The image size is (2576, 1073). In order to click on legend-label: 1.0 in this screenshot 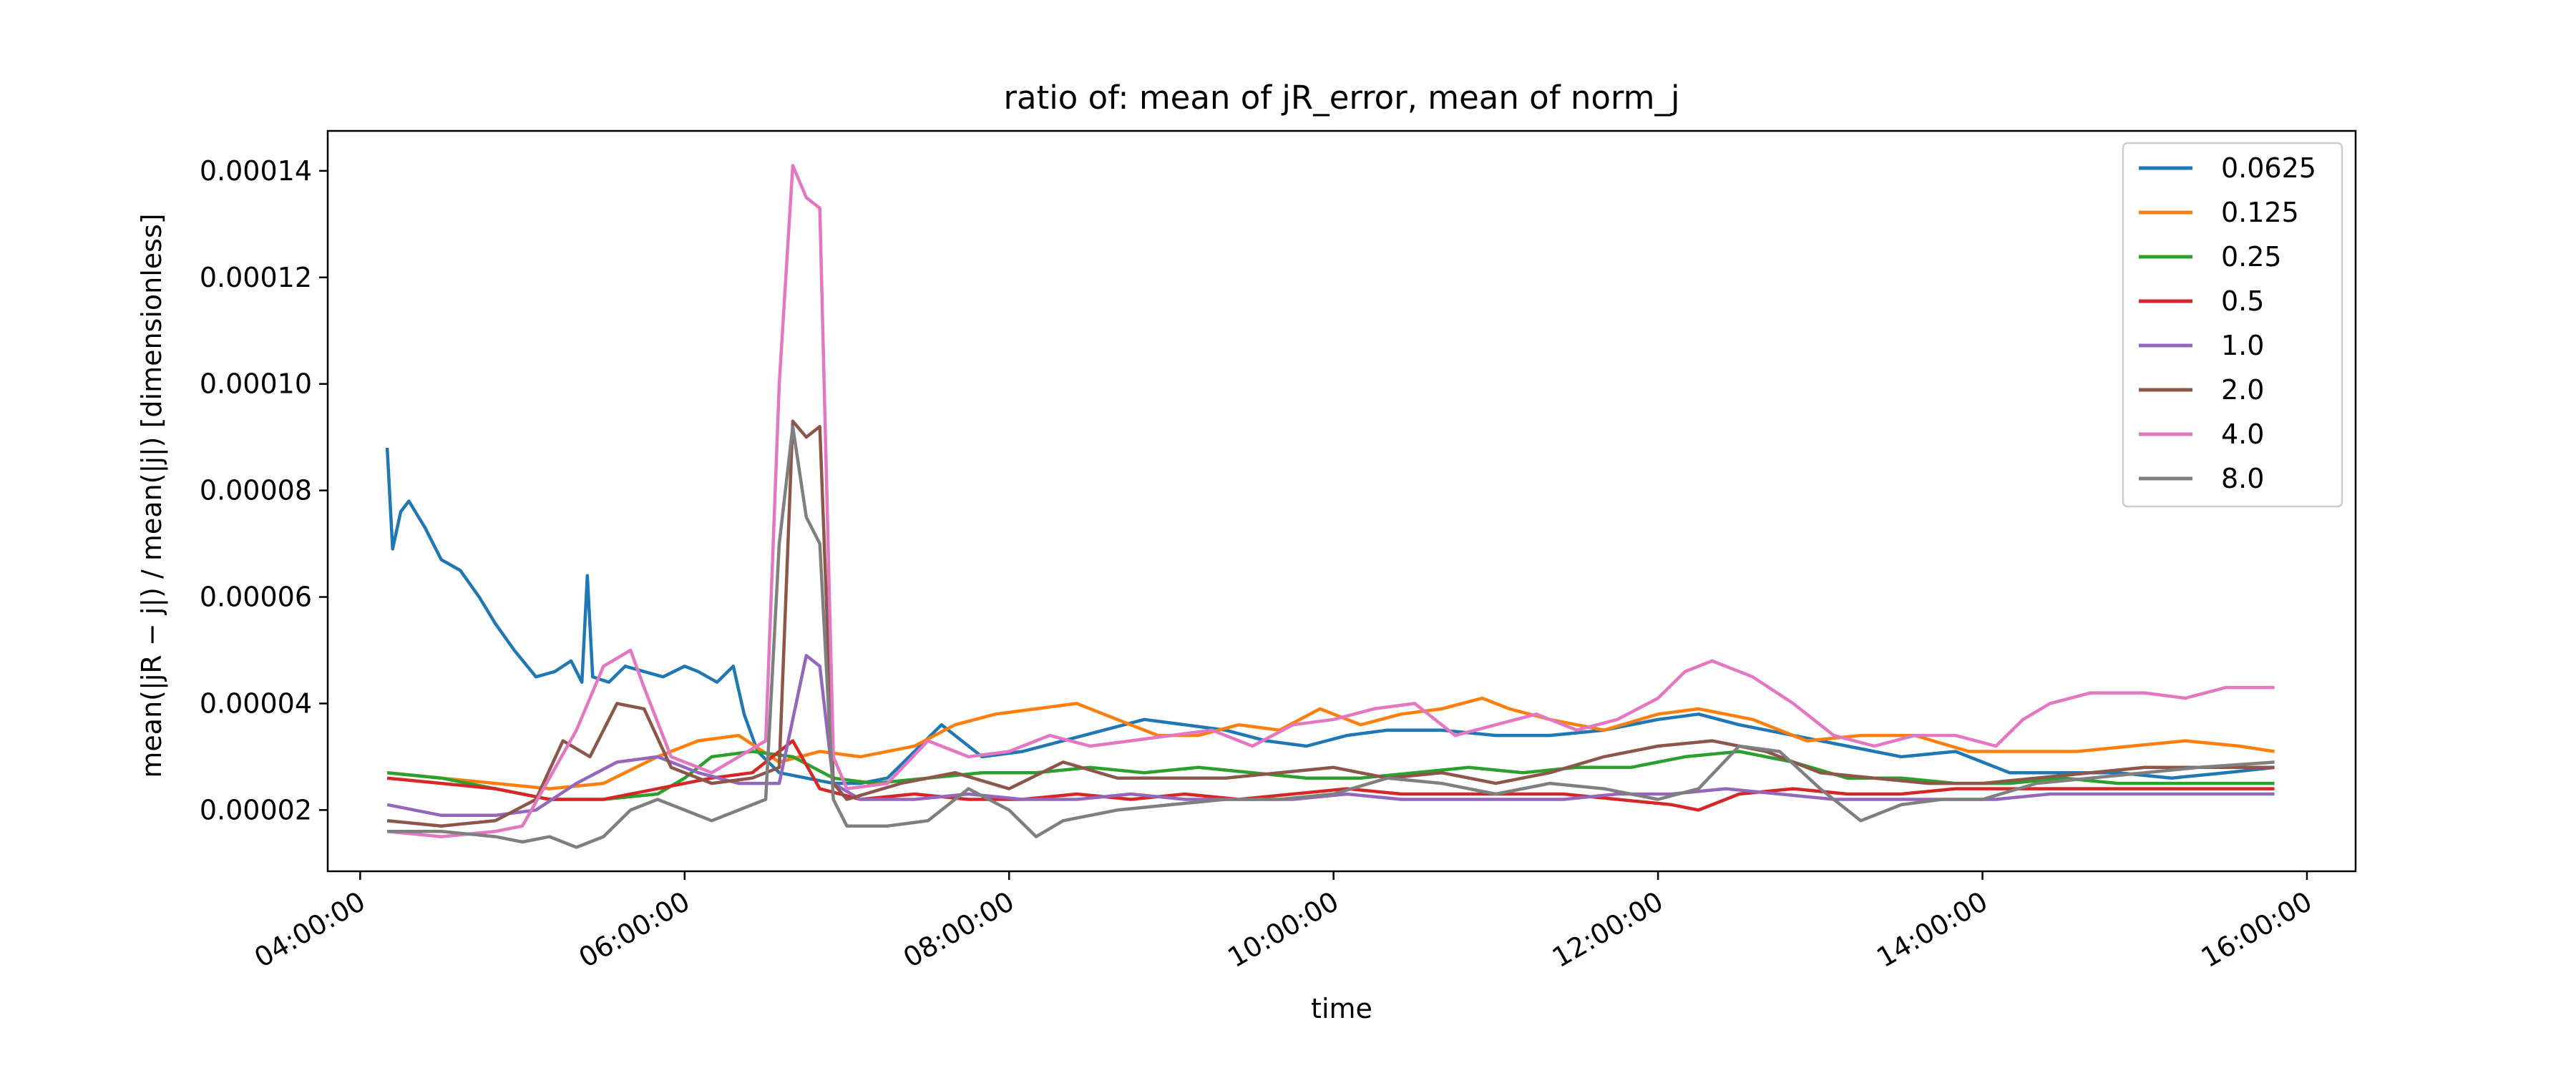, I will do `click(2242, 345)`.